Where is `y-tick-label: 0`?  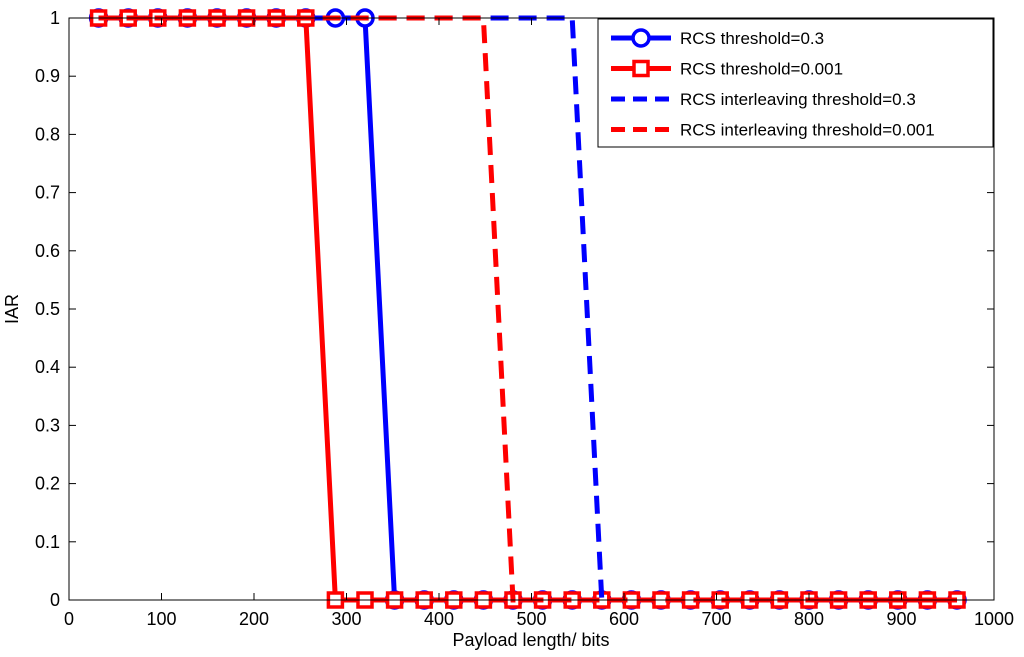 y-tick-label: 0 is located at coordinates (55, 600).